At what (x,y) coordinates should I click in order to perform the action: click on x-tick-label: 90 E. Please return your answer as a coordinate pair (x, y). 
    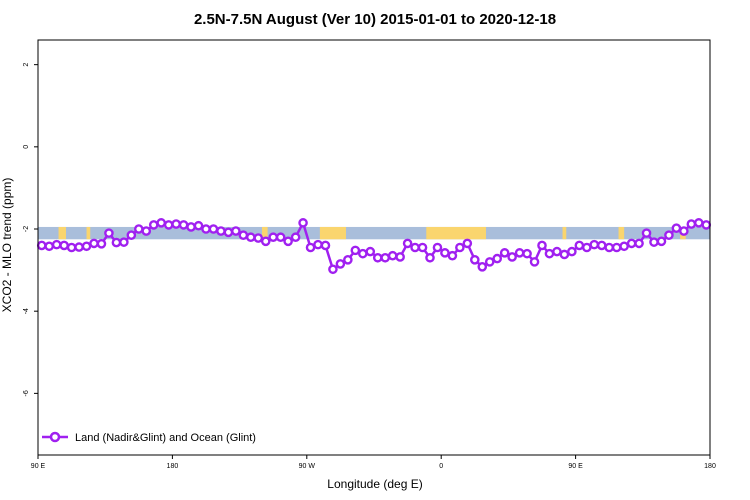
    Looking at the image, I should click on (575, 466).